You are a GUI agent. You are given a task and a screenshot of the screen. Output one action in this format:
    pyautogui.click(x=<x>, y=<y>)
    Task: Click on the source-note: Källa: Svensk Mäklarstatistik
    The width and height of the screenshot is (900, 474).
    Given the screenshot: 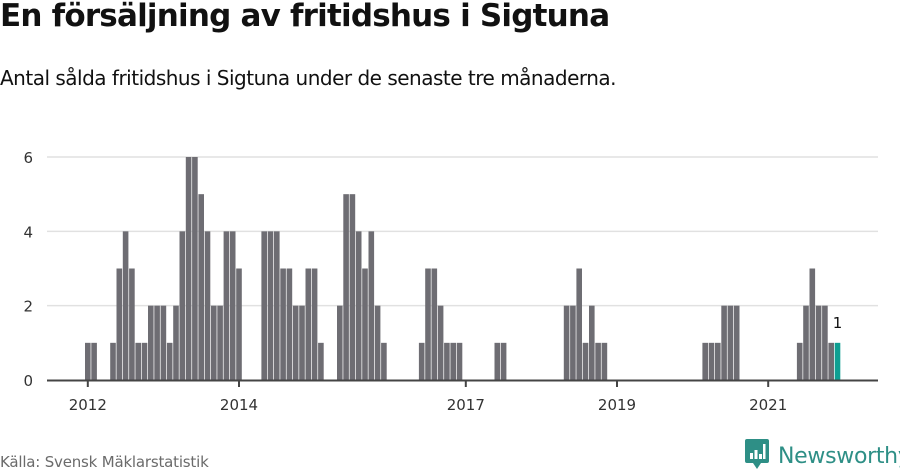 What is the action you would take?
    pyautogui.click(x=104, y=462)
    